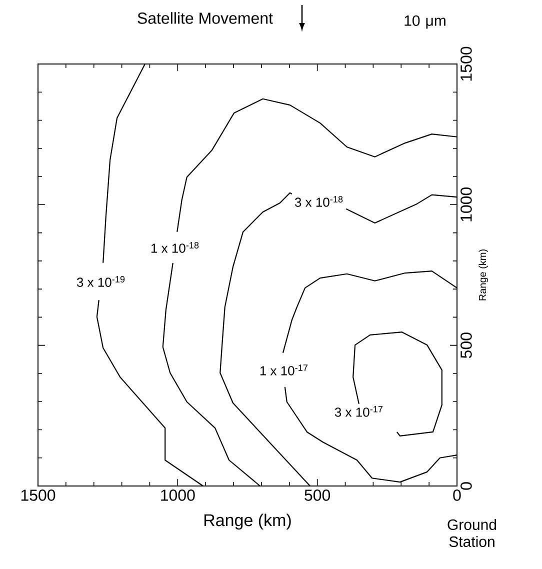  What do you see at coordinates (38, 495) in the screenshot?
I see `x-tick-label: 1500` at bounding box center [38, 495].